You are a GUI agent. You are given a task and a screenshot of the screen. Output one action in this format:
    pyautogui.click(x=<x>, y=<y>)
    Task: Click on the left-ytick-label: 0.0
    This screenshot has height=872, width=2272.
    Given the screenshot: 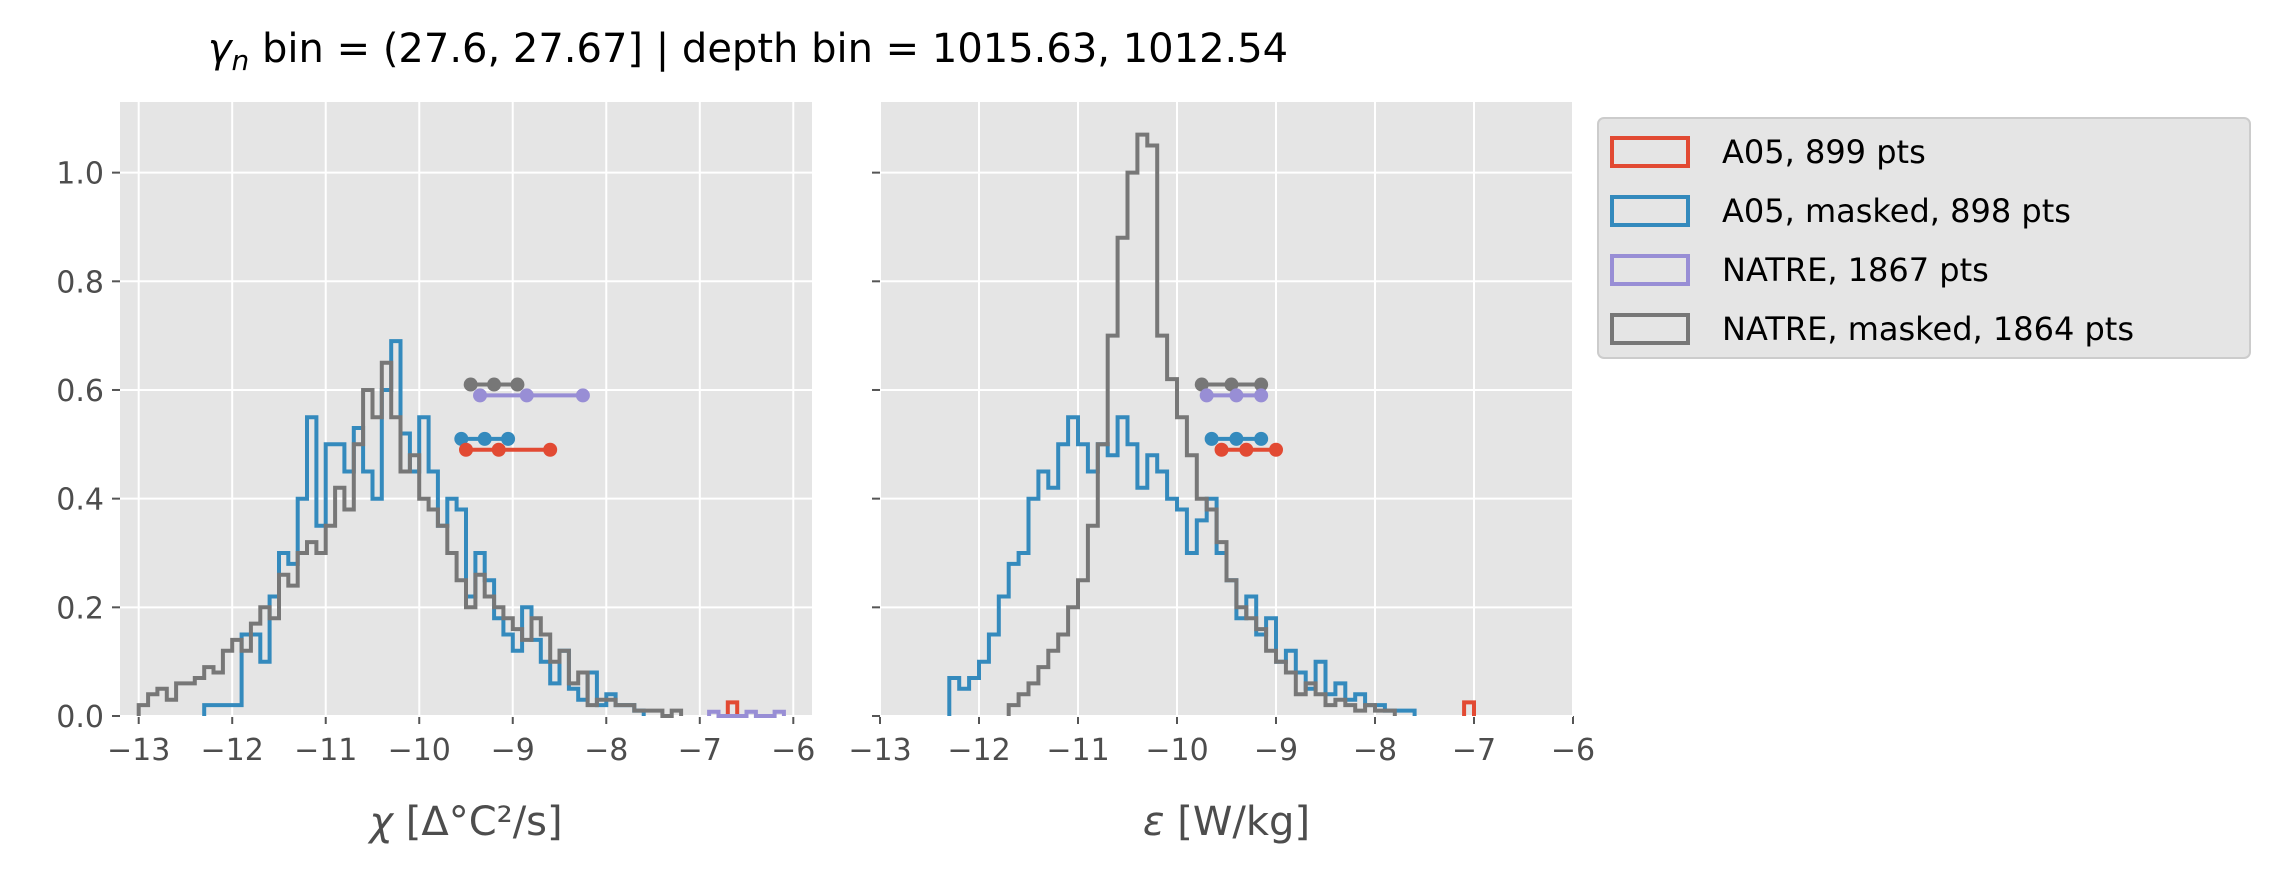 What is the action you would take?
    pyautogui.click(x=80, y=717)
    